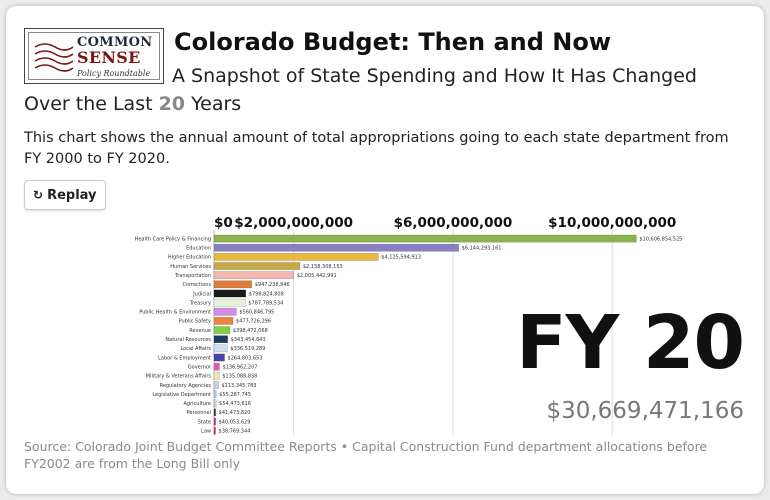  I want to click on value-label: $336,519,289, so click(247, 349).